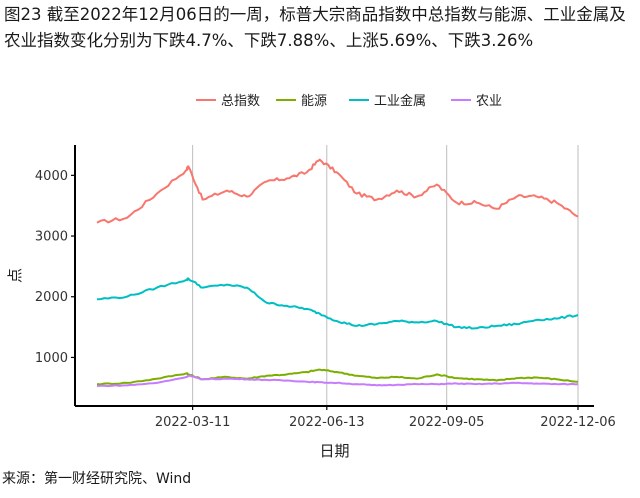 The image size is (640, 498). What do you see at coordinates (97, 479) in the screenshot?
I see `source-note: 来源：第一财经研究院、Wind` at bounding box center [97, 479].